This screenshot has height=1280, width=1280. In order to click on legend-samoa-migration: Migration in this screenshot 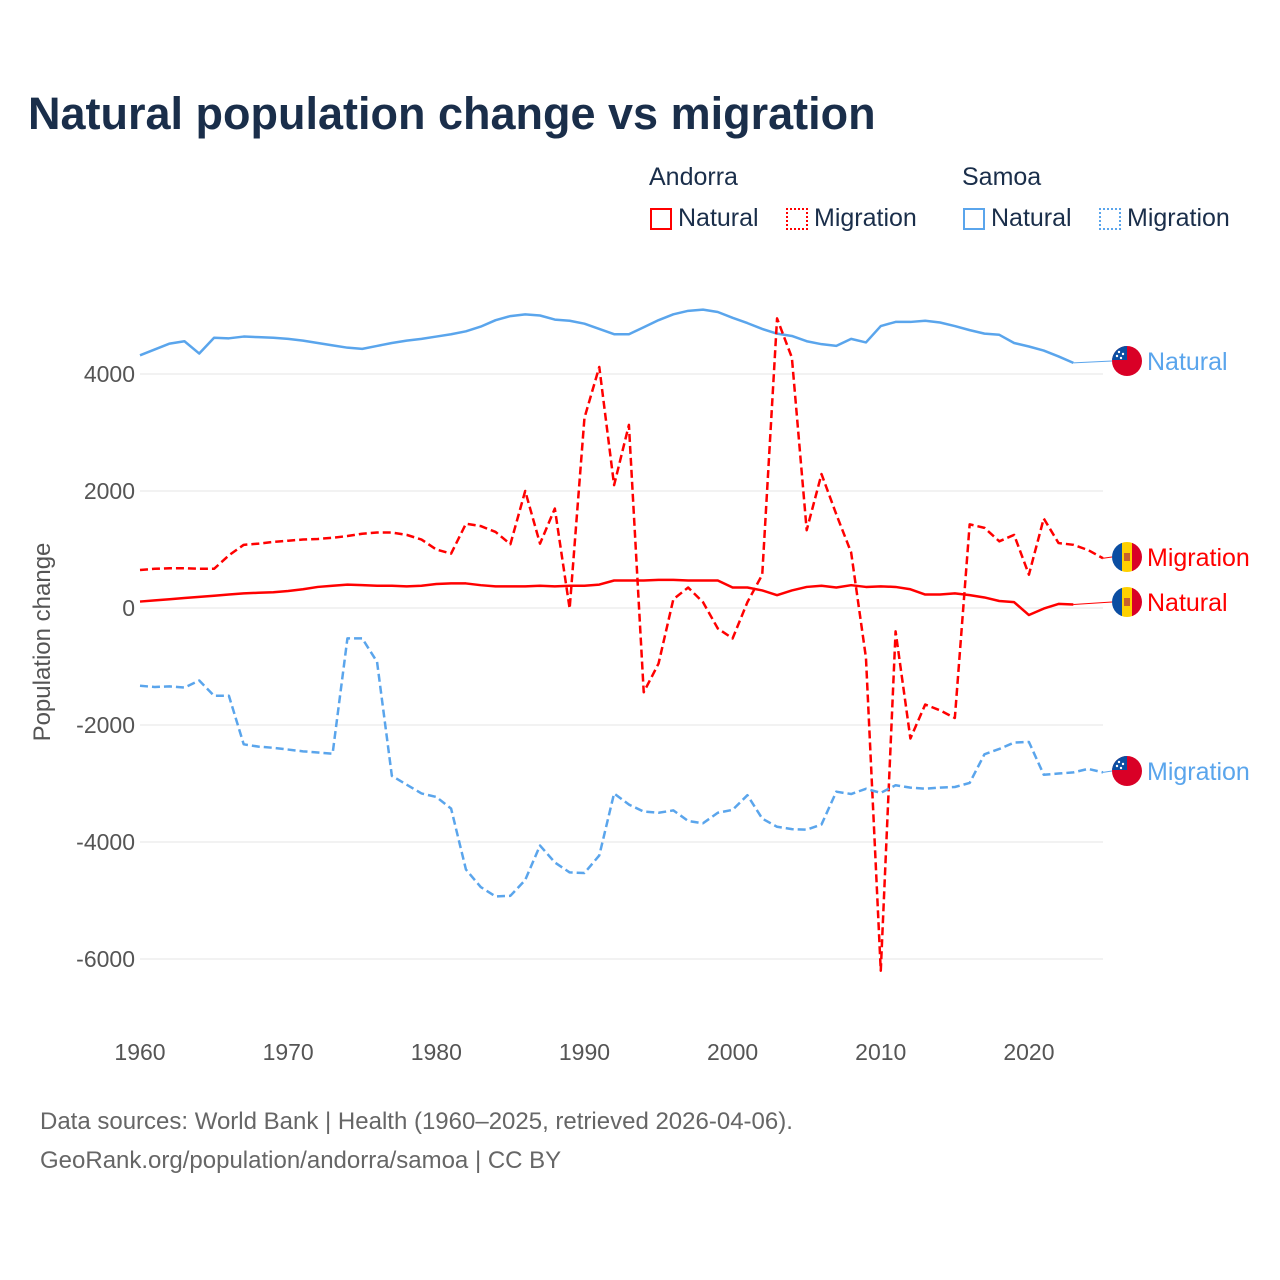, I will do `click(1164, 218)`.